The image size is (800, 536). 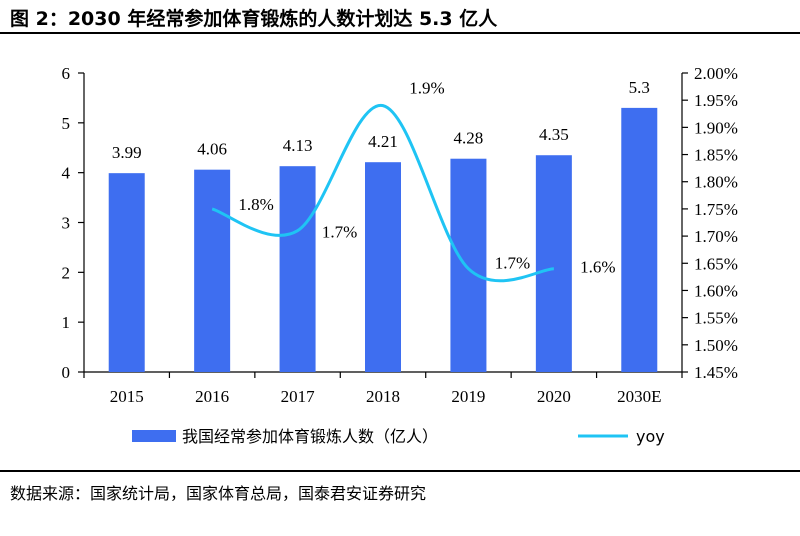 I want to click on right-tick-label: 1.70%, so click(x=716, y=236).